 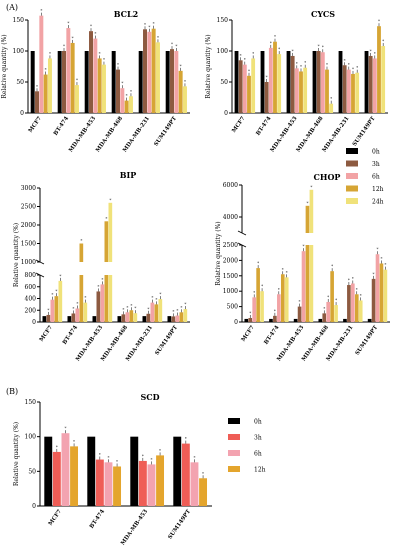 I want to click on y-axis-label: Relative quantity (%), so click(x=16, y=255).